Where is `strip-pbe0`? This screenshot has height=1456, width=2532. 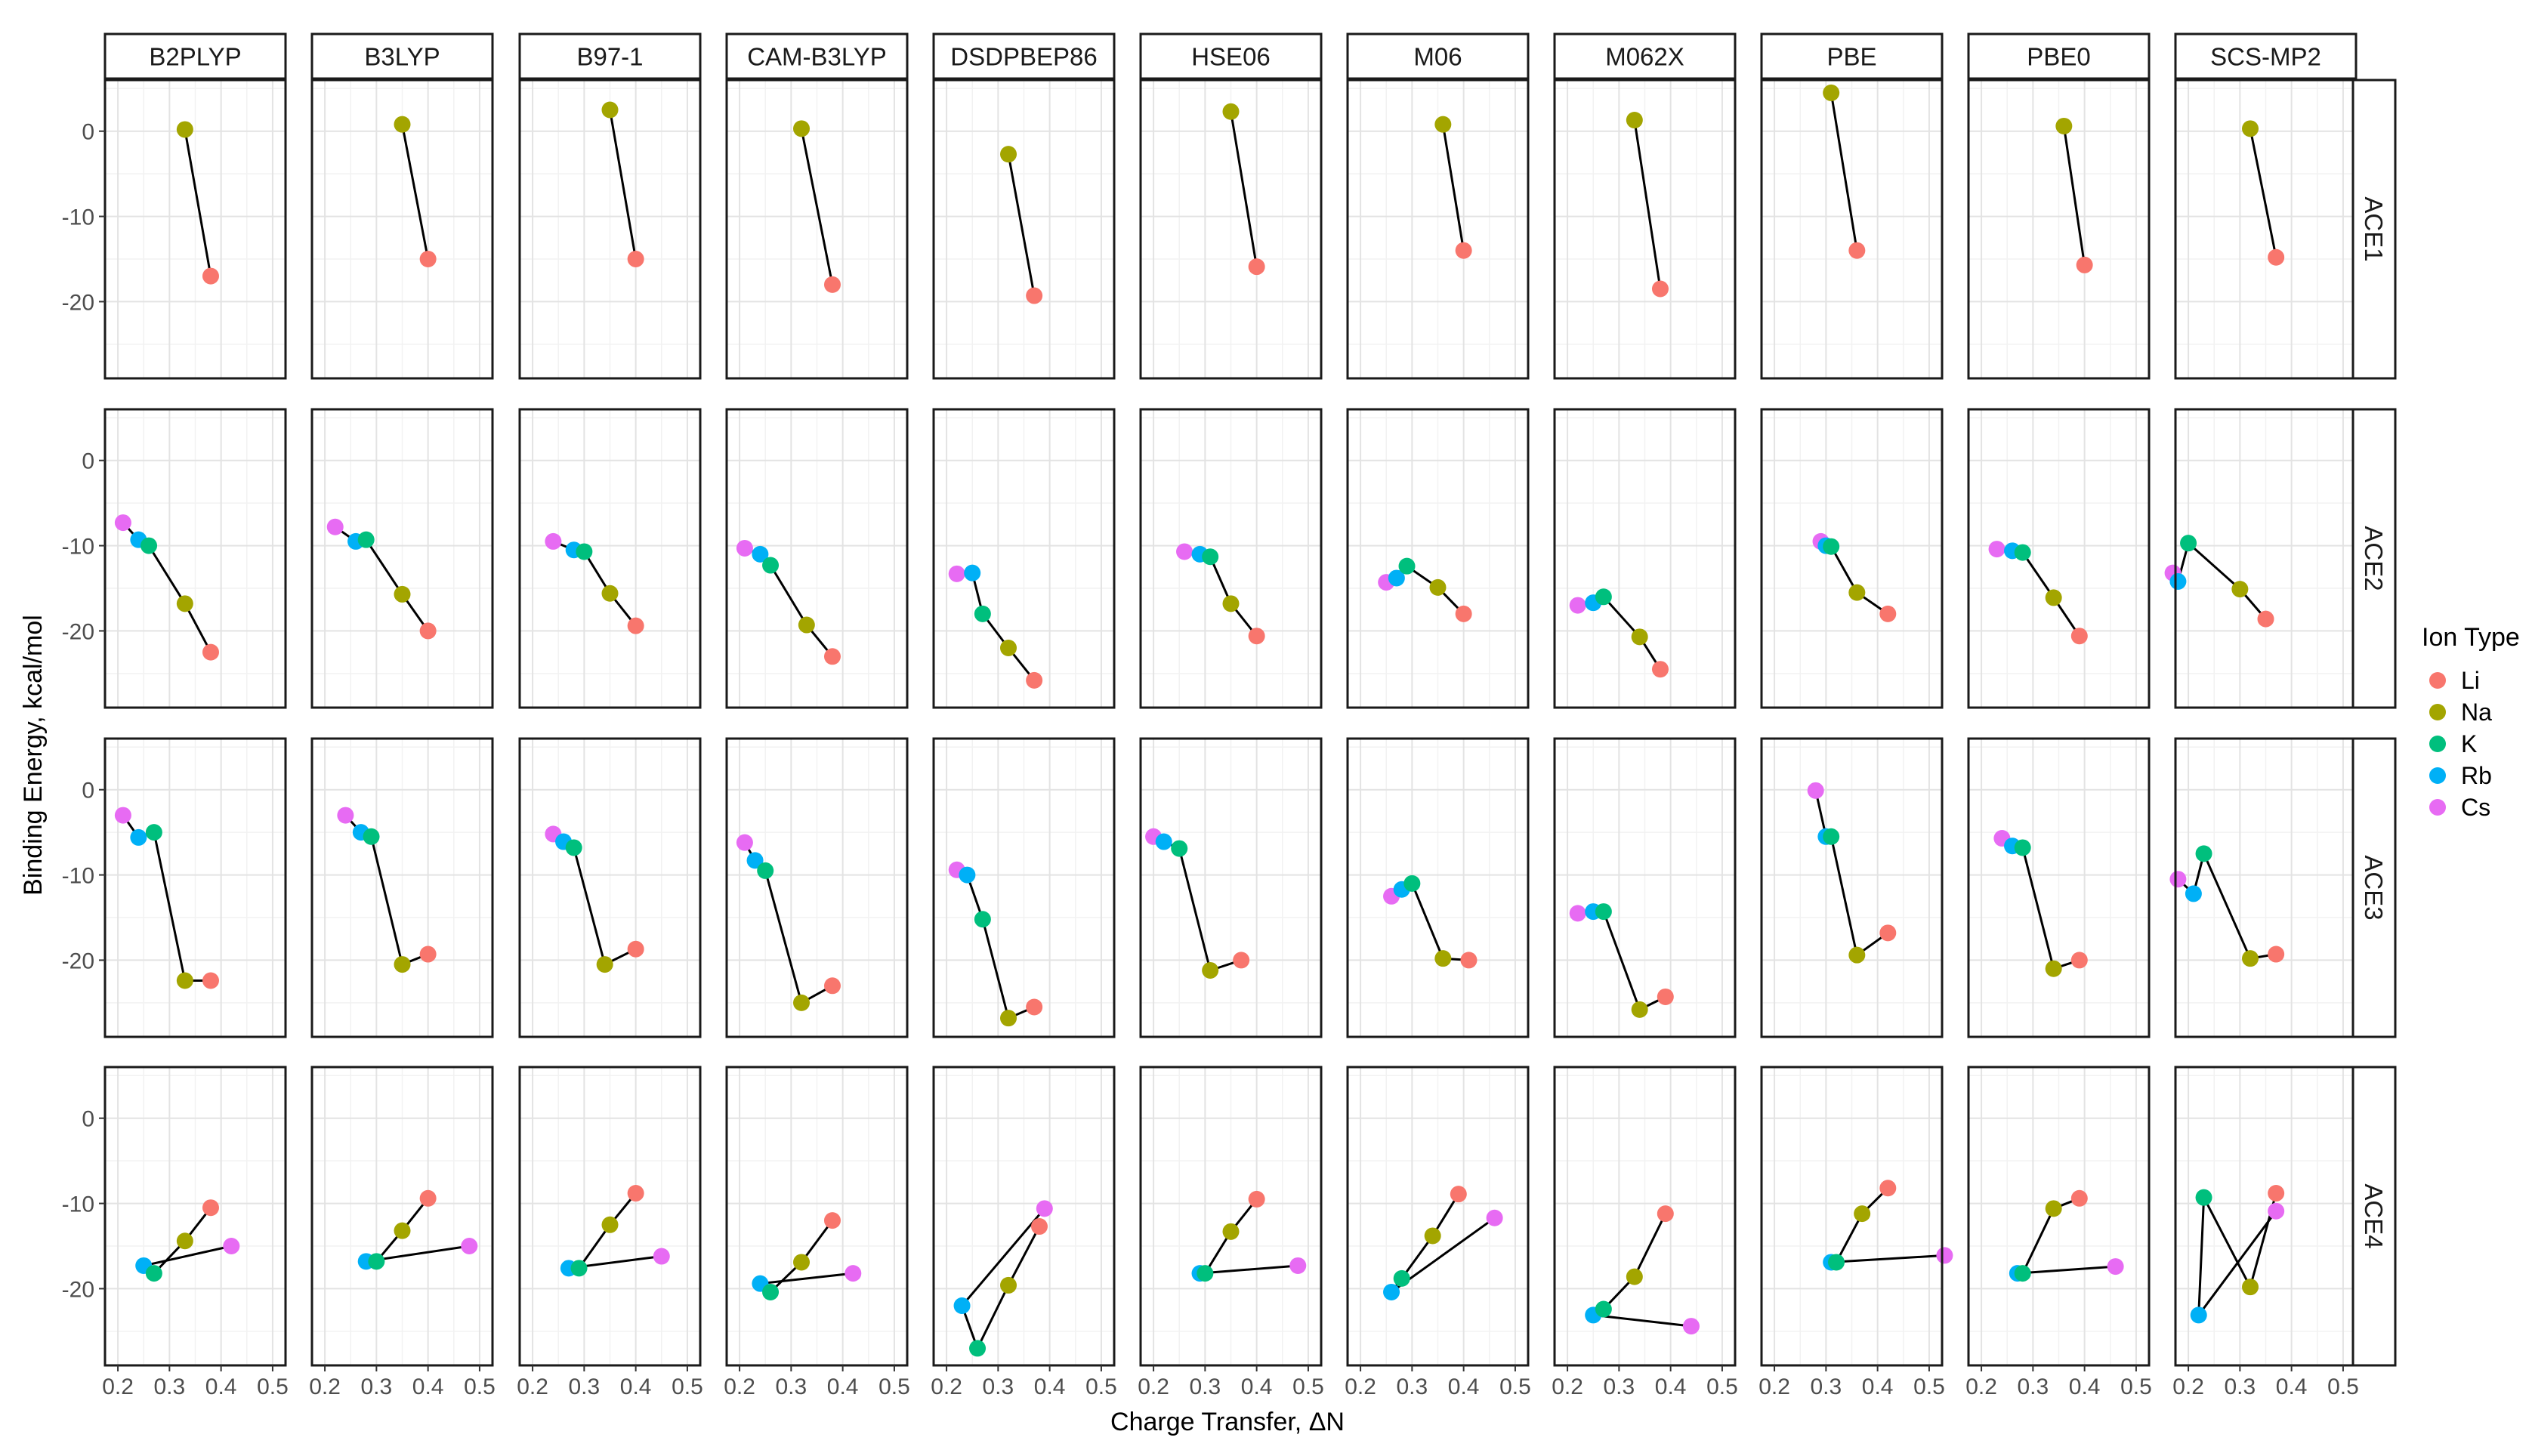
strip-pbe0 is located at coordinates (2059, 56).